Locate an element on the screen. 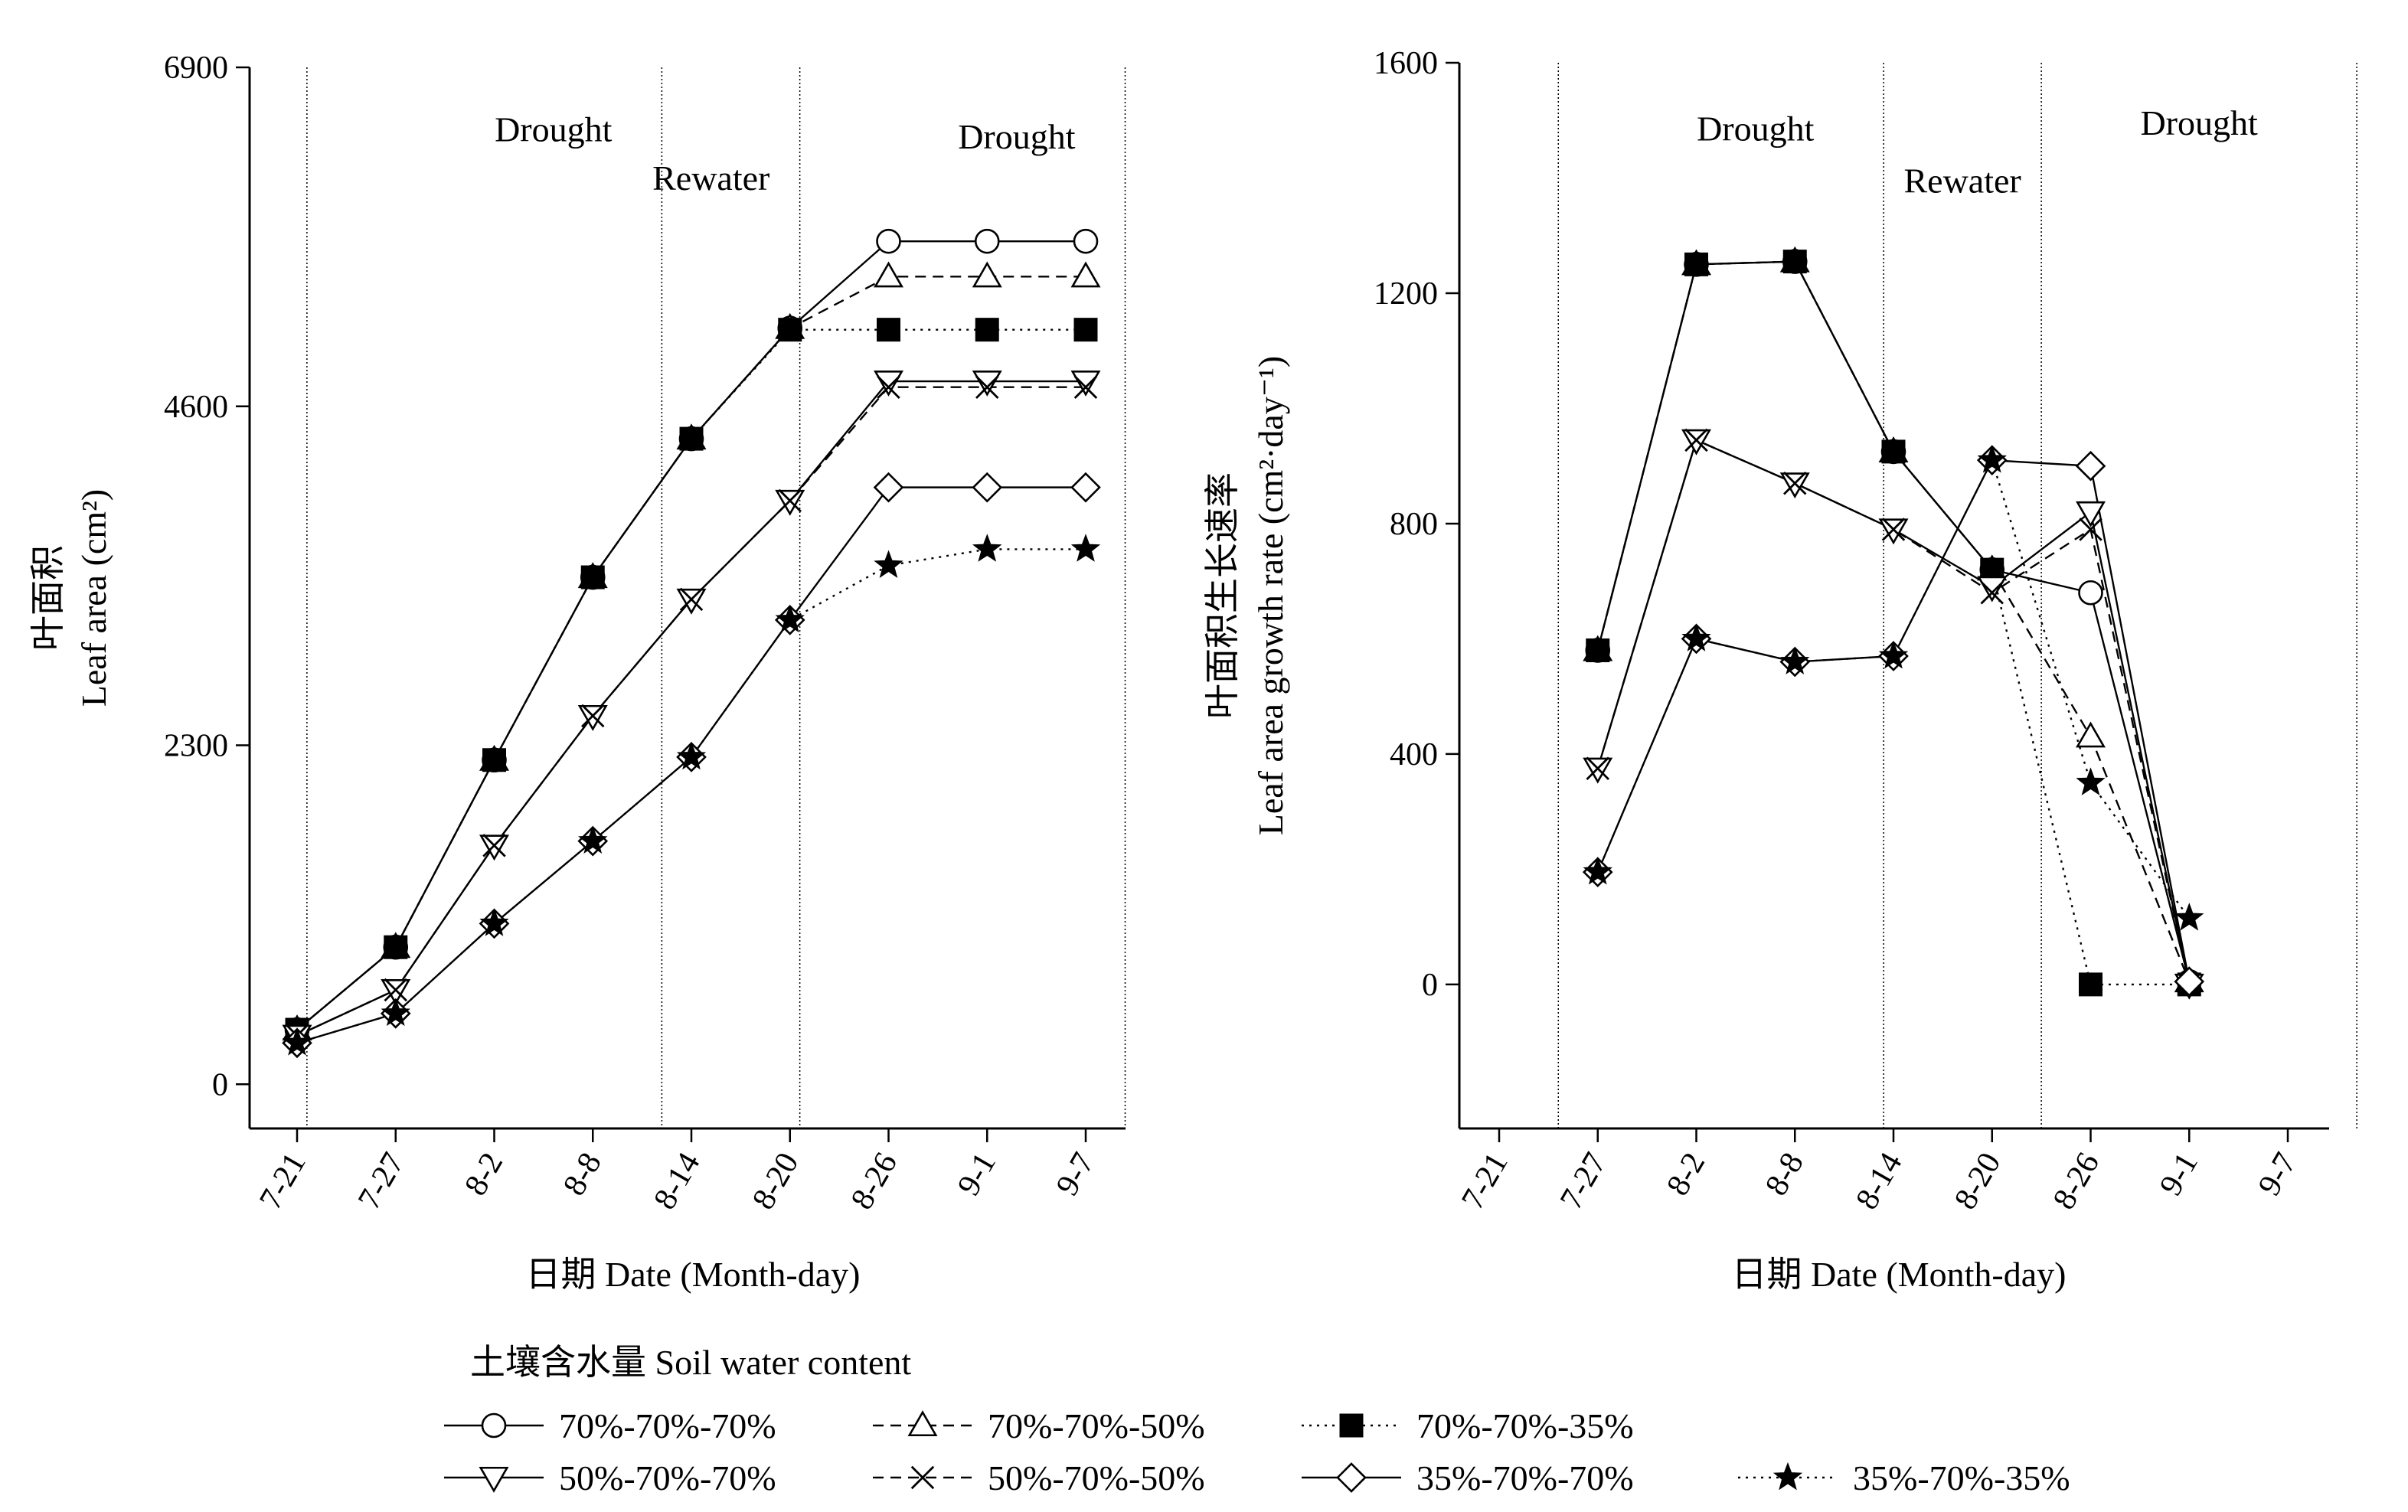  legend-label: 70%-70%-50% is located at coordinates (1096, 1425).